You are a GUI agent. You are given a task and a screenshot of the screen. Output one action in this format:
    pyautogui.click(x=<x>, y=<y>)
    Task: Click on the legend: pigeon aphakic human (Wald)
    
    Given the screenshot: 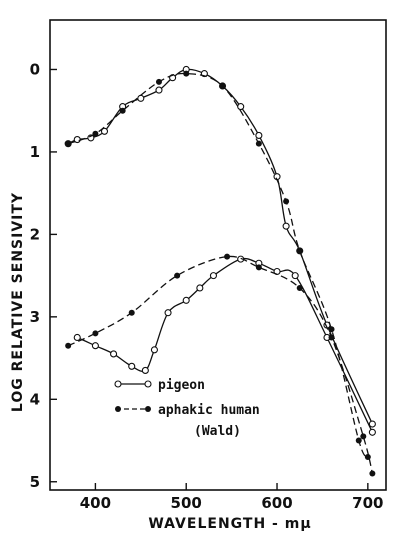 What is the action you would take?
    pyautogui.click(x=187, y=408)
    